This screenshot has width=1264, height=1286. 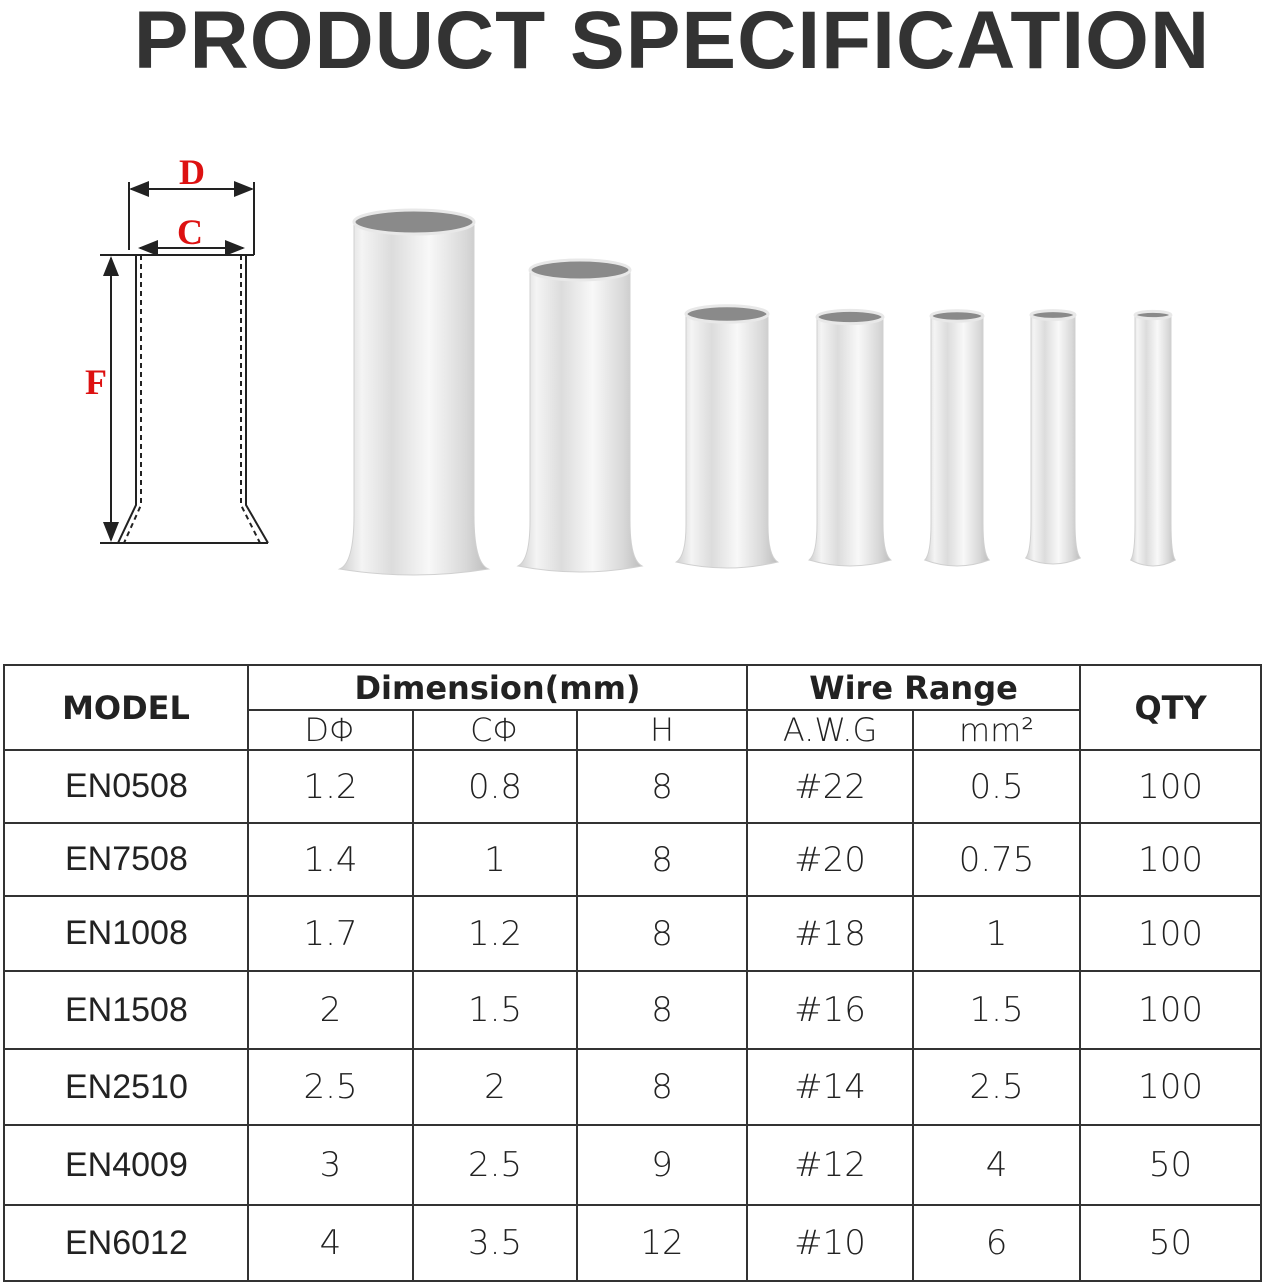 What do you see at coordinates (662, 1165) in the screenshot?
I see `table-cell: 9` at bounding box center [662, 1165].